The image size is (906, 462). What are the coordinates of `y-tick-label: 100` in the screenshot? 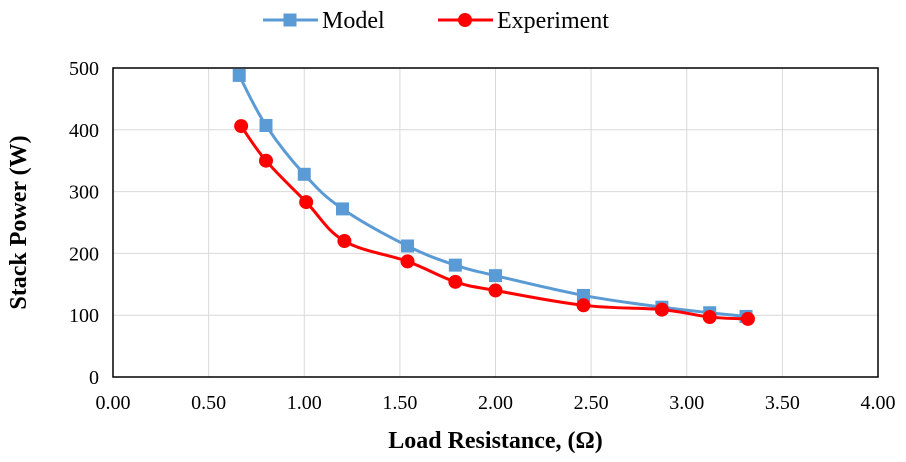 It's located at (84, 316).